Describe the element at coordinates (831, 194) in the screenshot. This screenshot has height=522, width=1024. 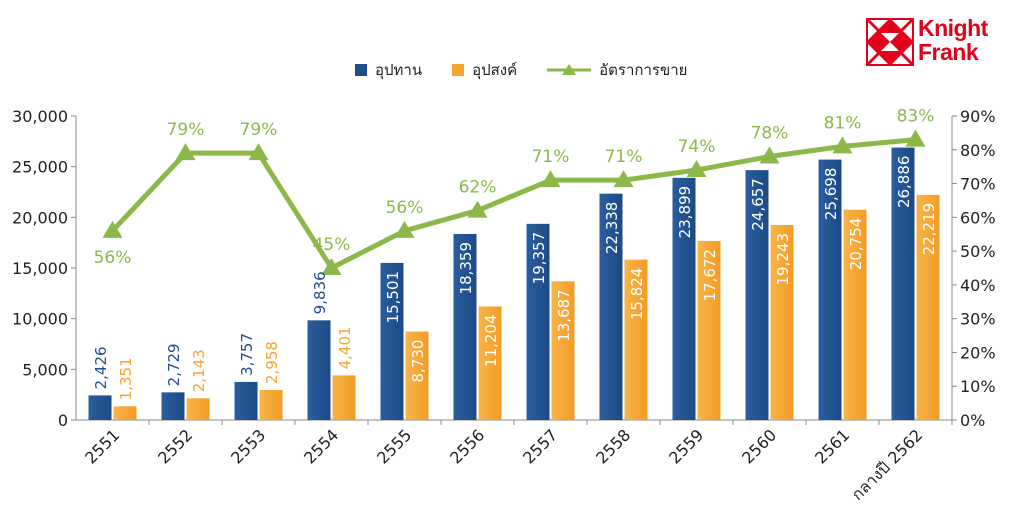
I see `data-label-supply: 25,698` at that location.